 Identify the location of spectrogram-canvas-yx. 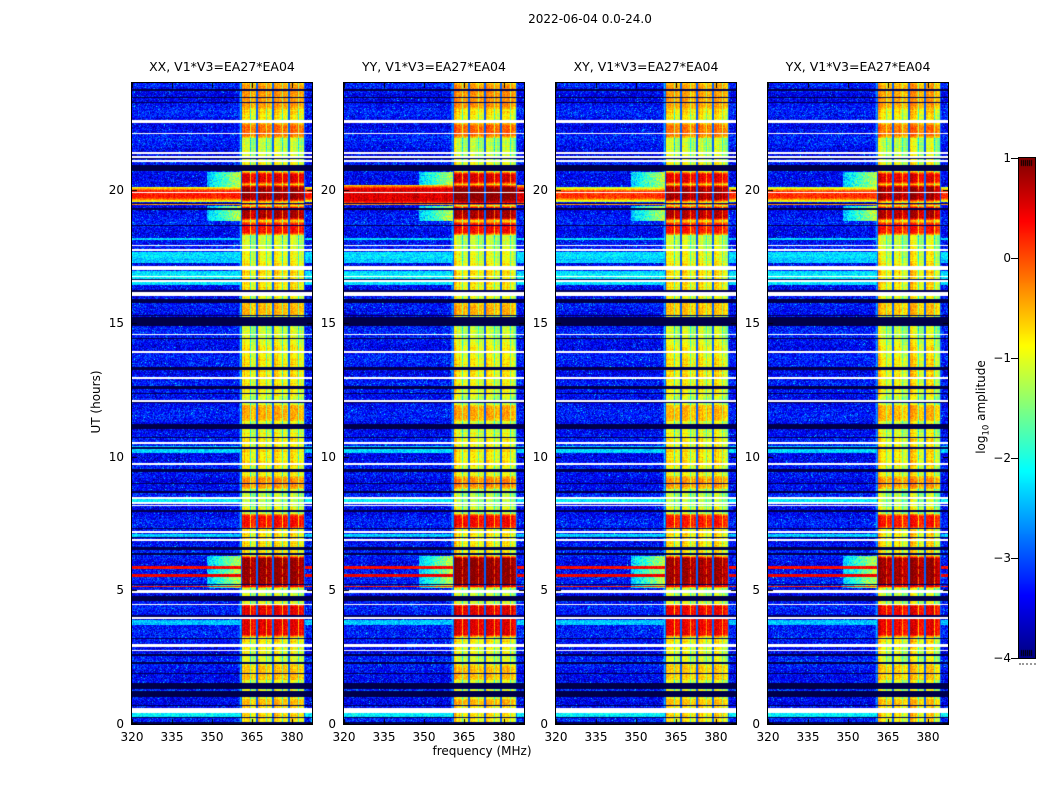
(858, 403).